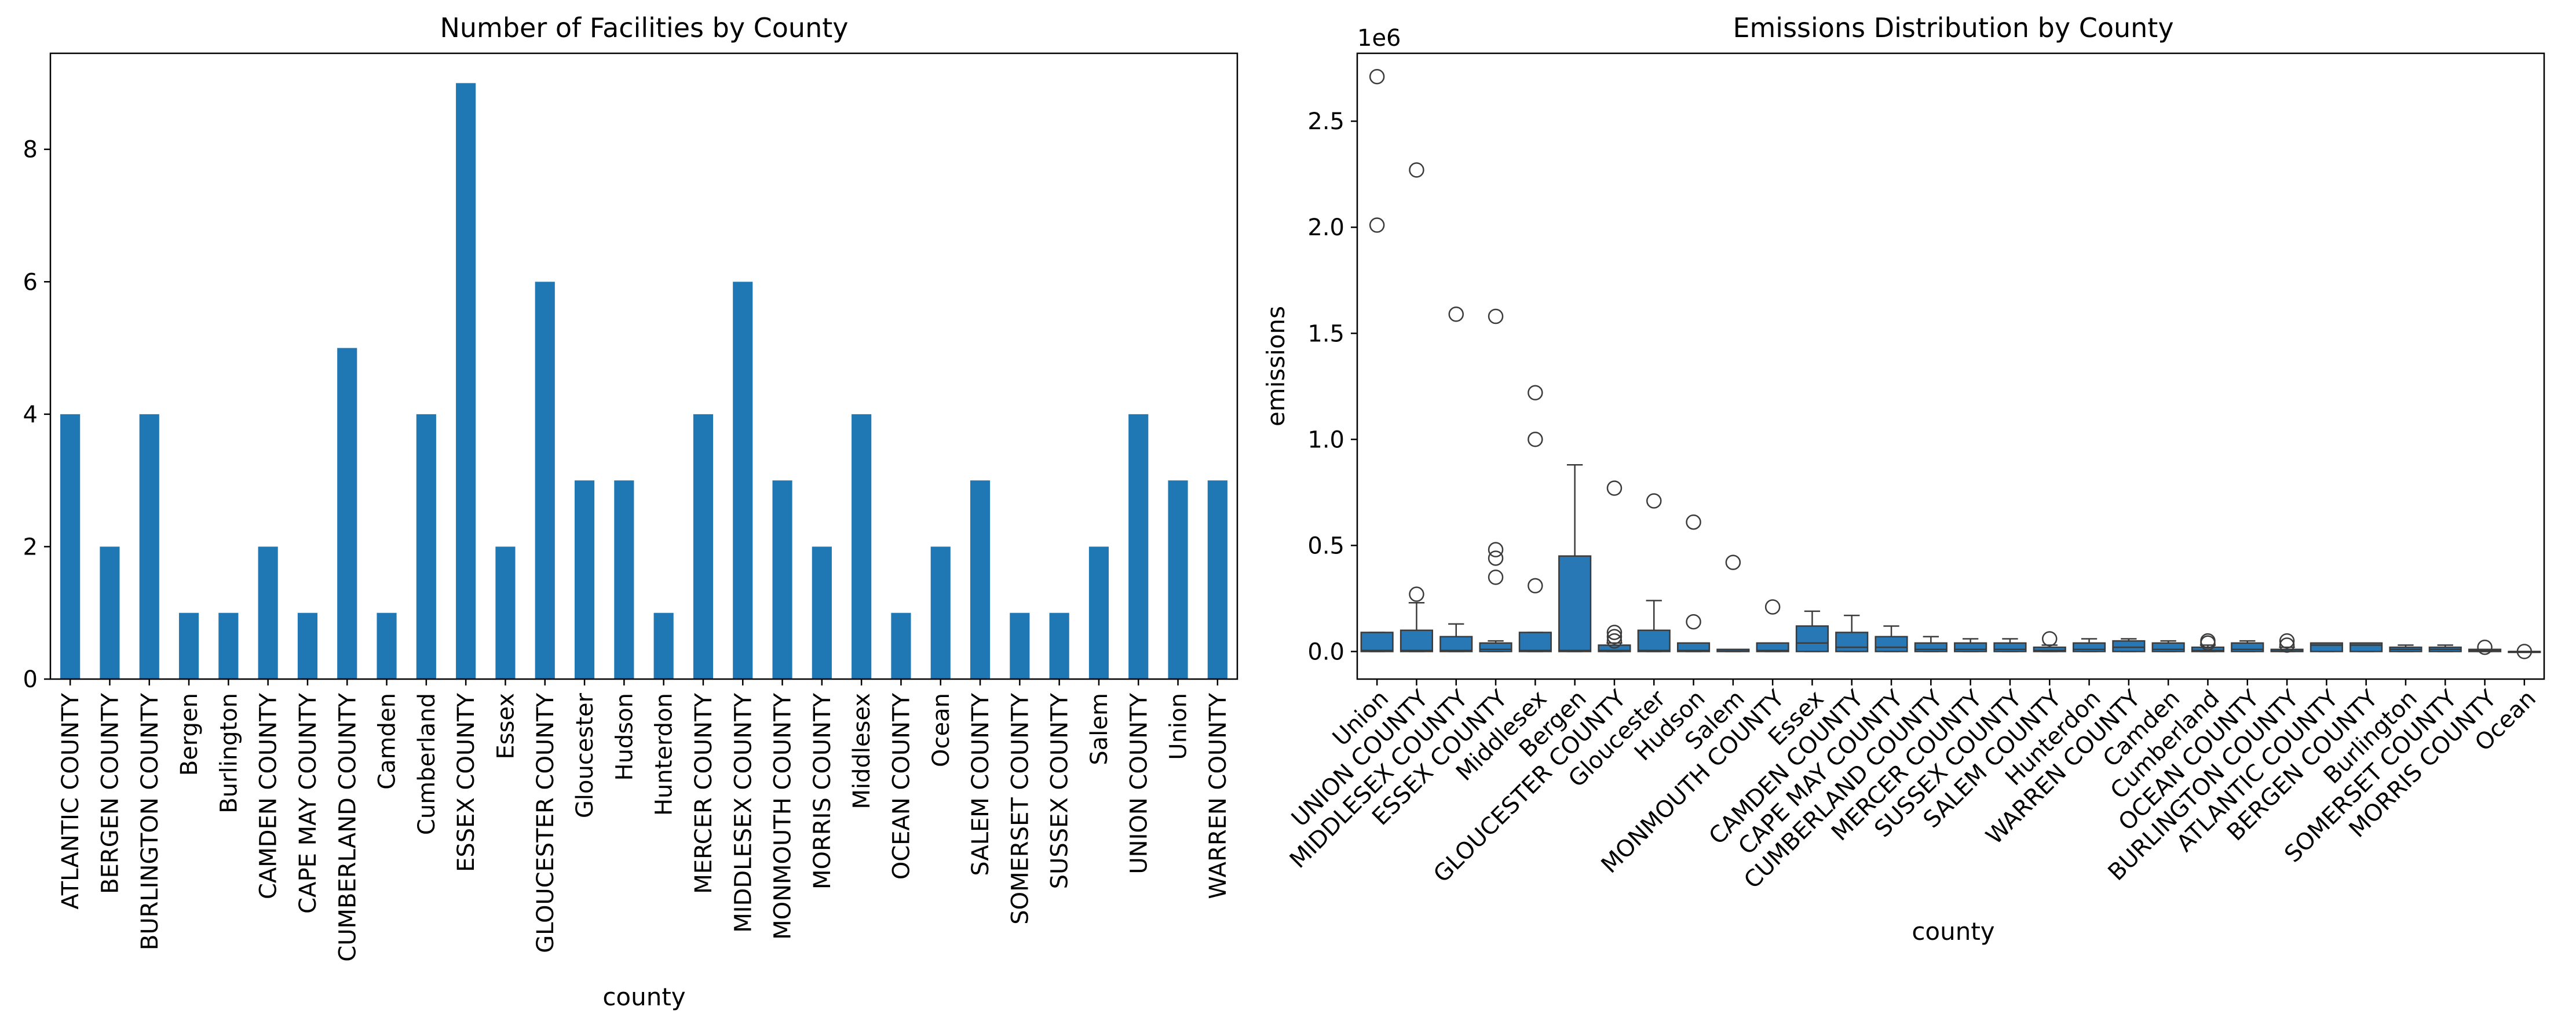 The image size is (2576, 1025). I want to click on box-chart-title: Emissions Distribution by County, so click(1953, 28).